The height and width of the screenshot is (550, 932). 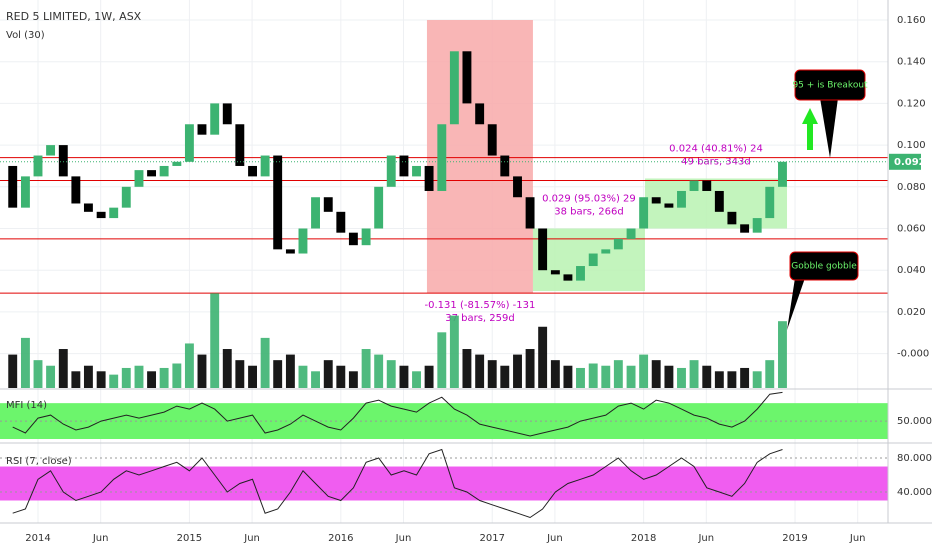 I want to click on chart-title: RED 5 LIMITED, 1W, ASX, so click(x=74, y=16).